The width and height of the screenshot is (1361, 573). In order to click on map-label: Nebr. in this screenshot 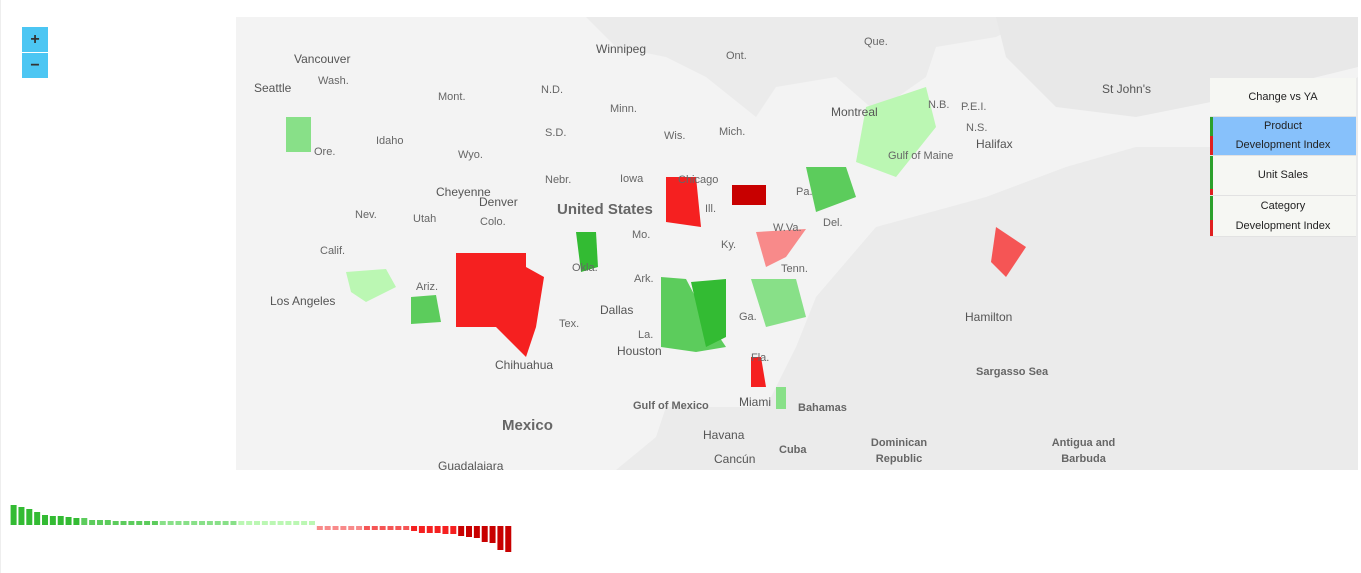, I will do `click(558, 180)`.